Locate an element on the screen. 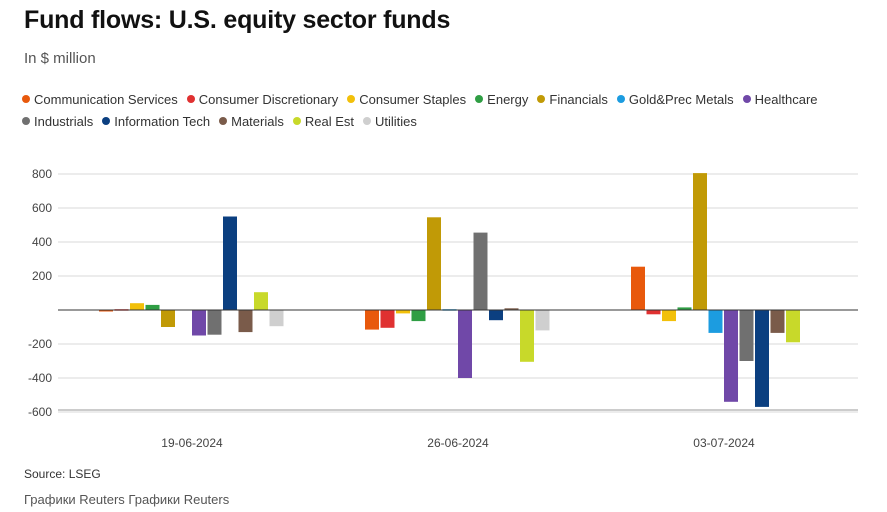 The image size is (887, 512). y-tick-label: 800 is located at coordinates (42, 174).